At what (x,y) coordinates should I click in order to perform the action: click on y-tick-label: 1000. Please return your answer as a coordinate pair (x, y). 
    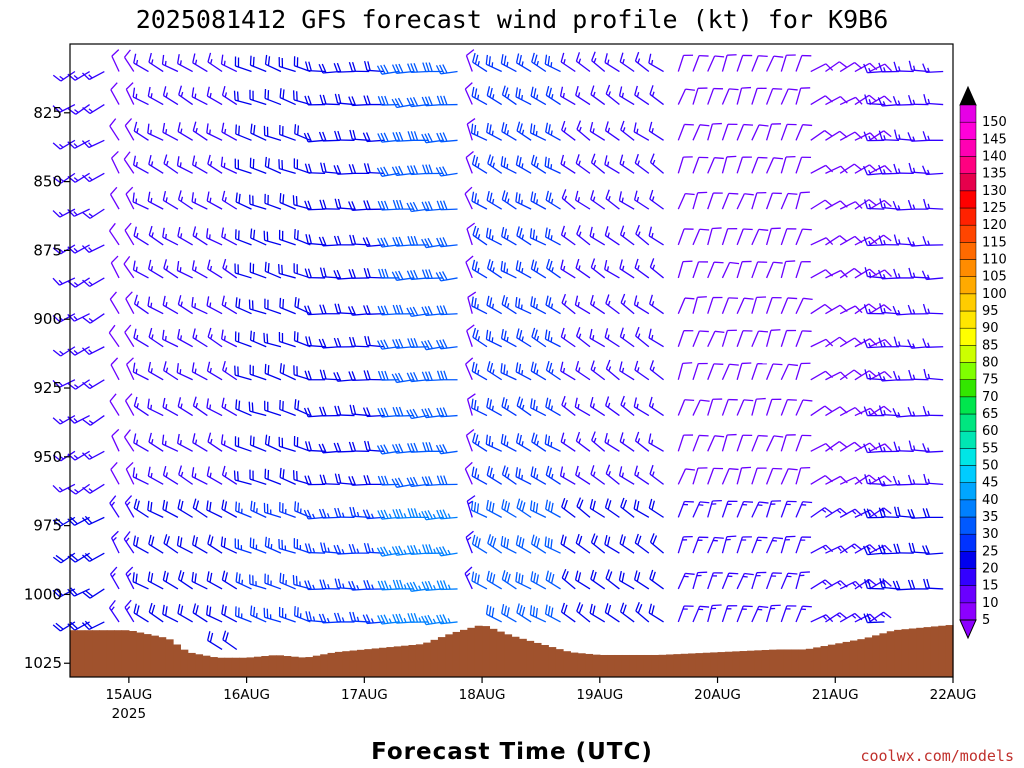
    Looking at the image, I should click on (43, 594).